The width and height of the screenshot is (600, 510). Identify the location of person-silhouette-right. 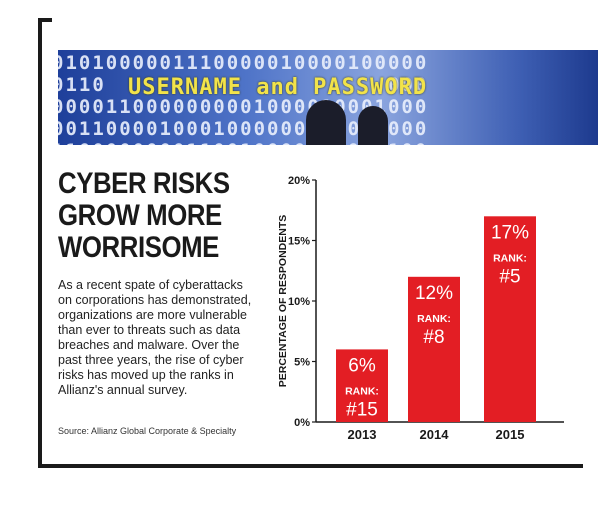
(373, 125).